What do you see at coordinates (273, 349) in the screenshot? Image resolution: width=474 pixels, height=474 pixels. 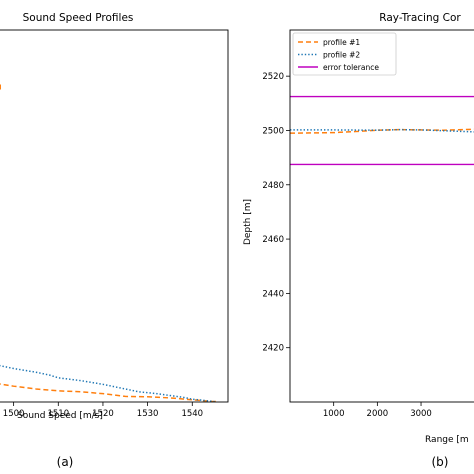 I see `panel-b-y-tick-label: 2420` at bounding box center [273, 349].